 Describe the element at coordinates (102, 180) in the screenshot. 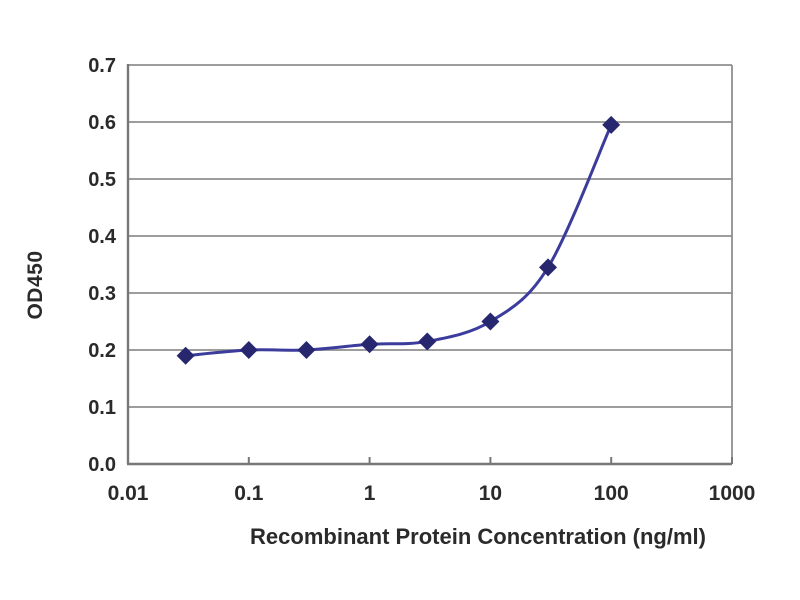

I see `y-tick-label: 0.5` at that location.